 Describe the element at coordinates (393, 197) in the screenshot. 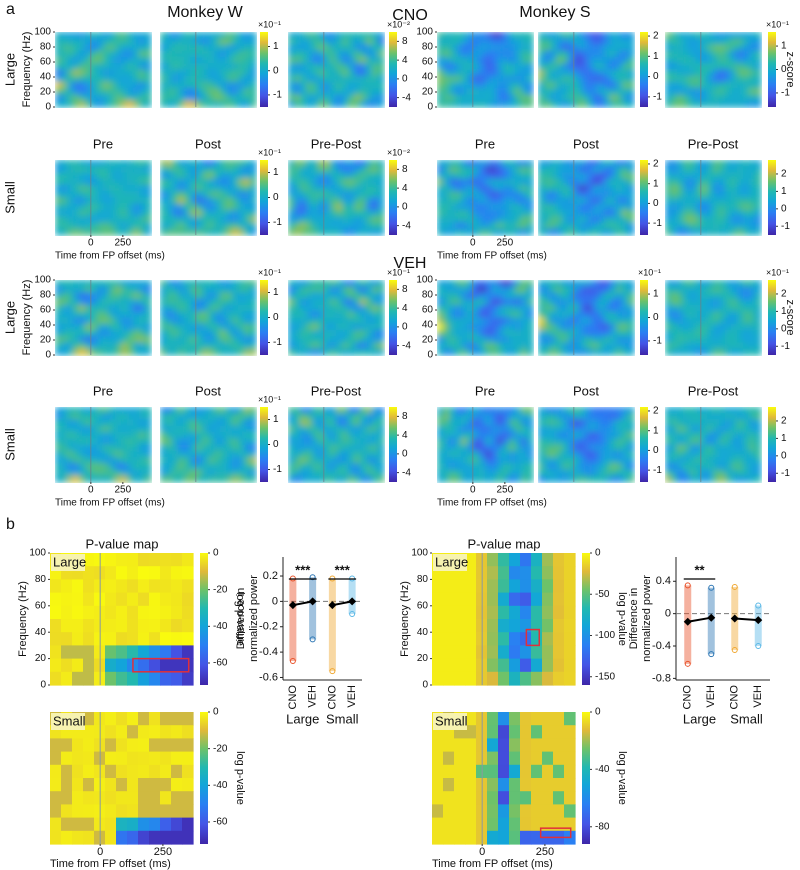

I see `colorbar` at that location.